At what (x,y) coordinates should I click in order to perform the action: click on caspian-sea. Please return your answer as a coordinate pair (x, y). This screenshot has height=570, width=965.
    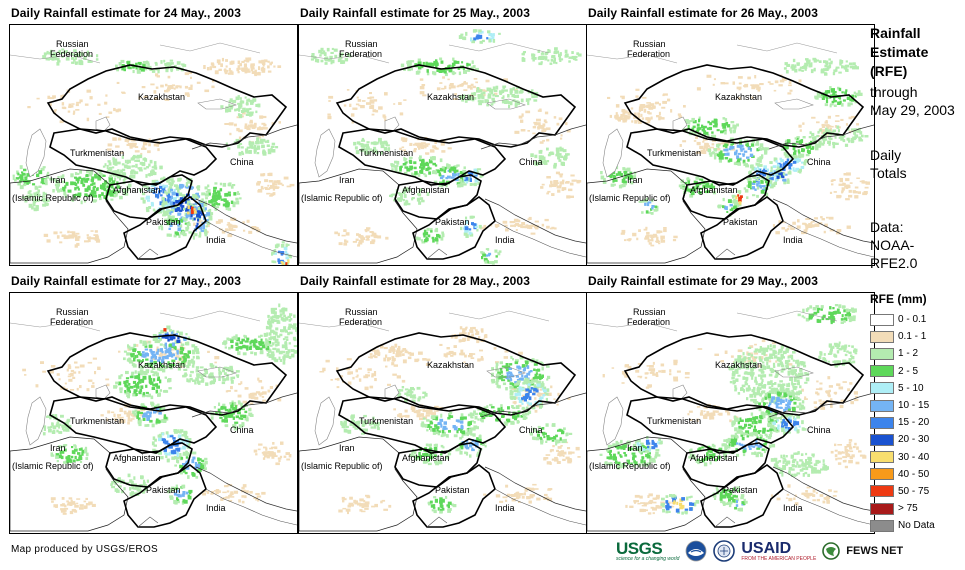
    Looking at the image, I should click on (36, 421).